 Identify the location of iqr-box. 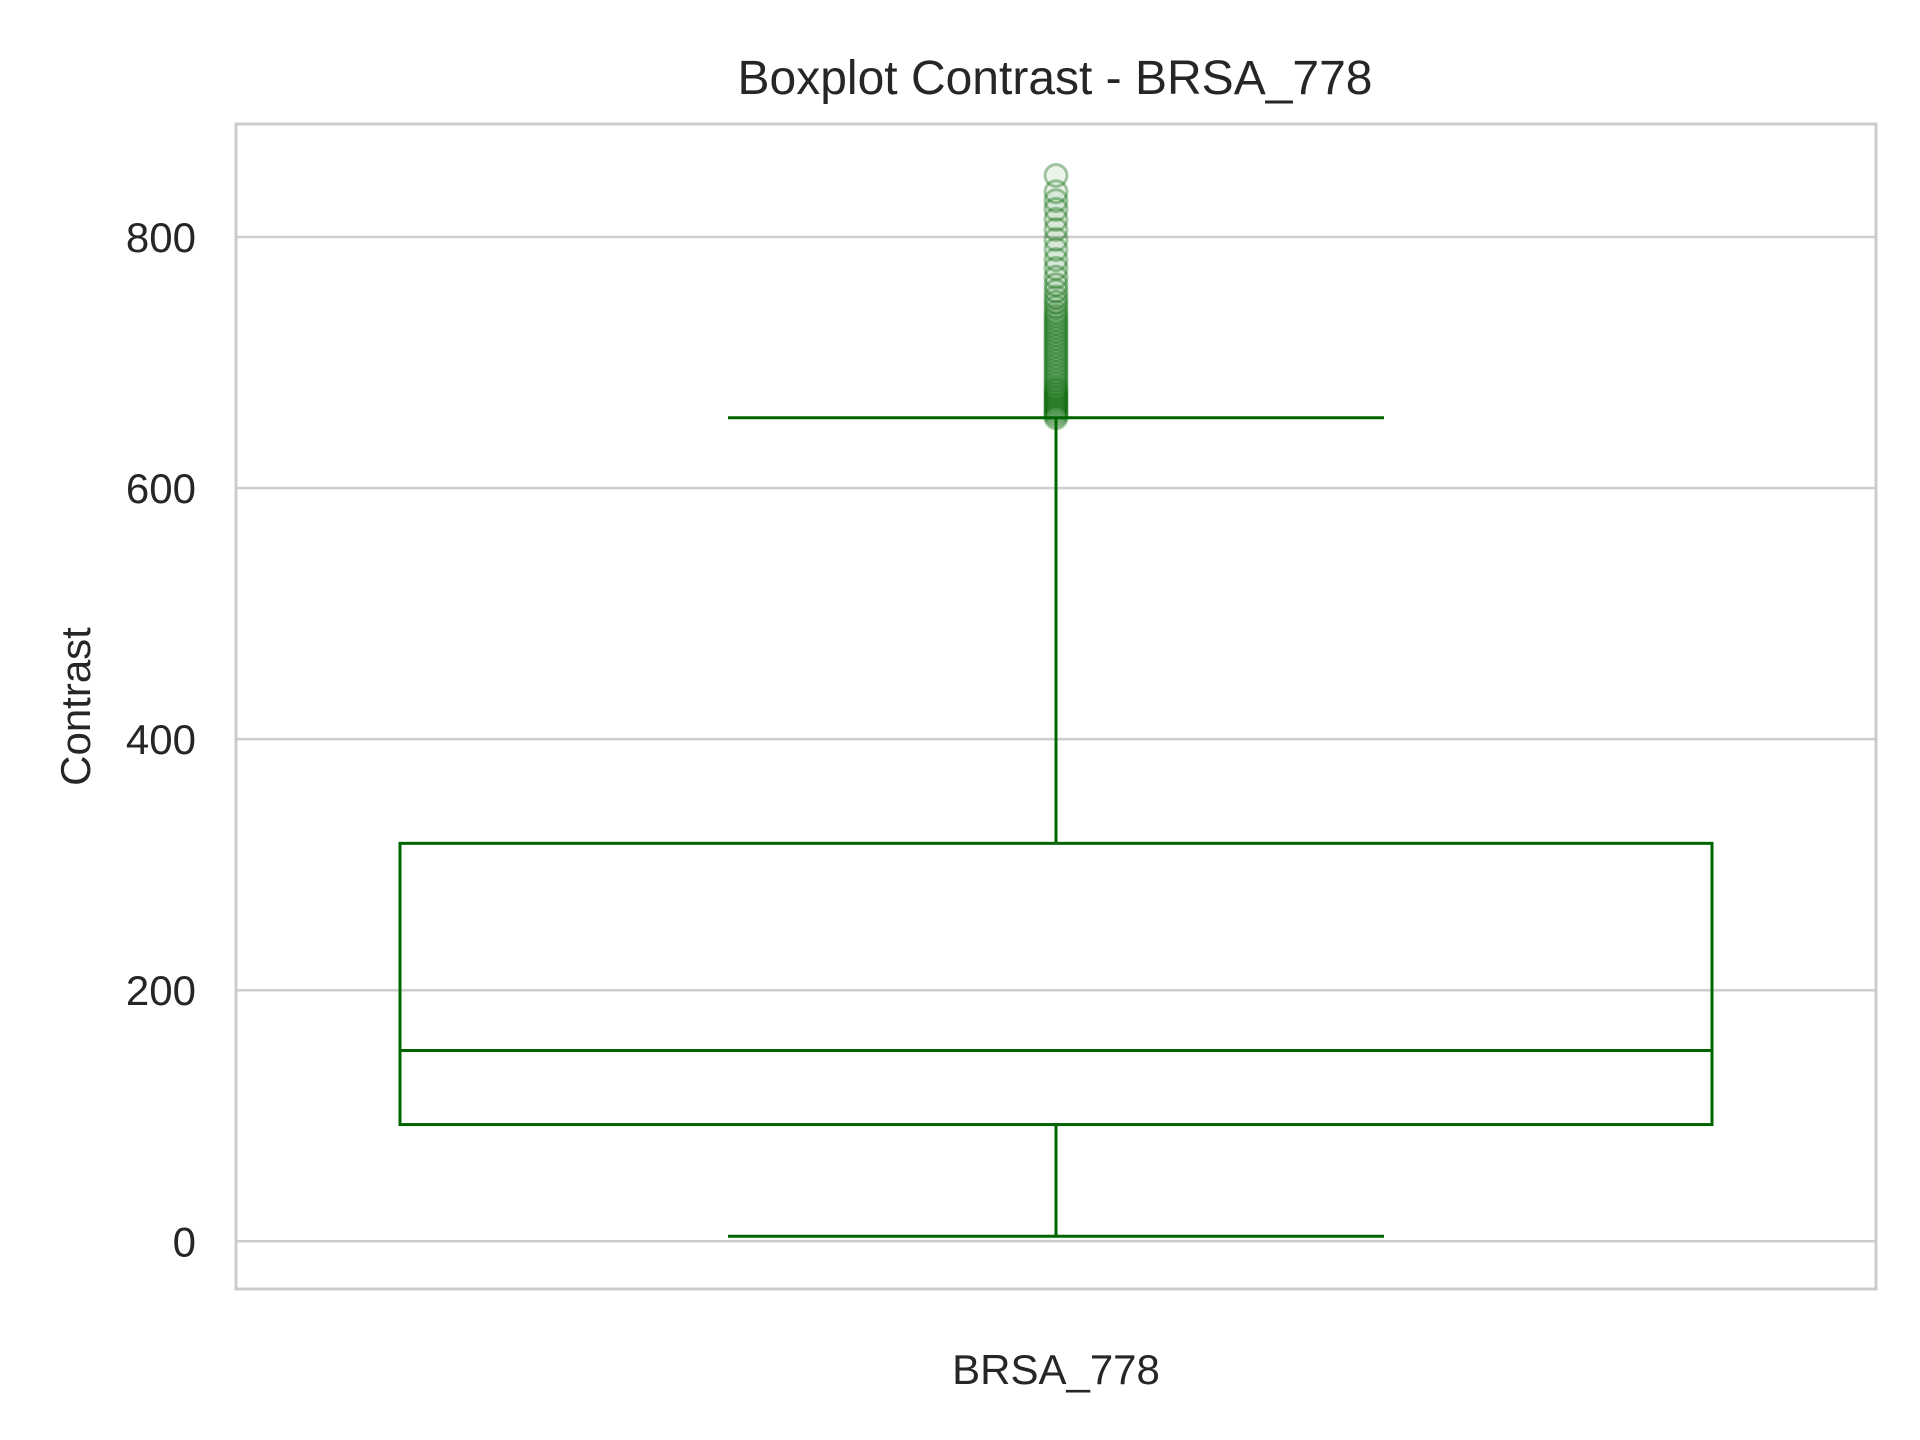
(1056, 984).